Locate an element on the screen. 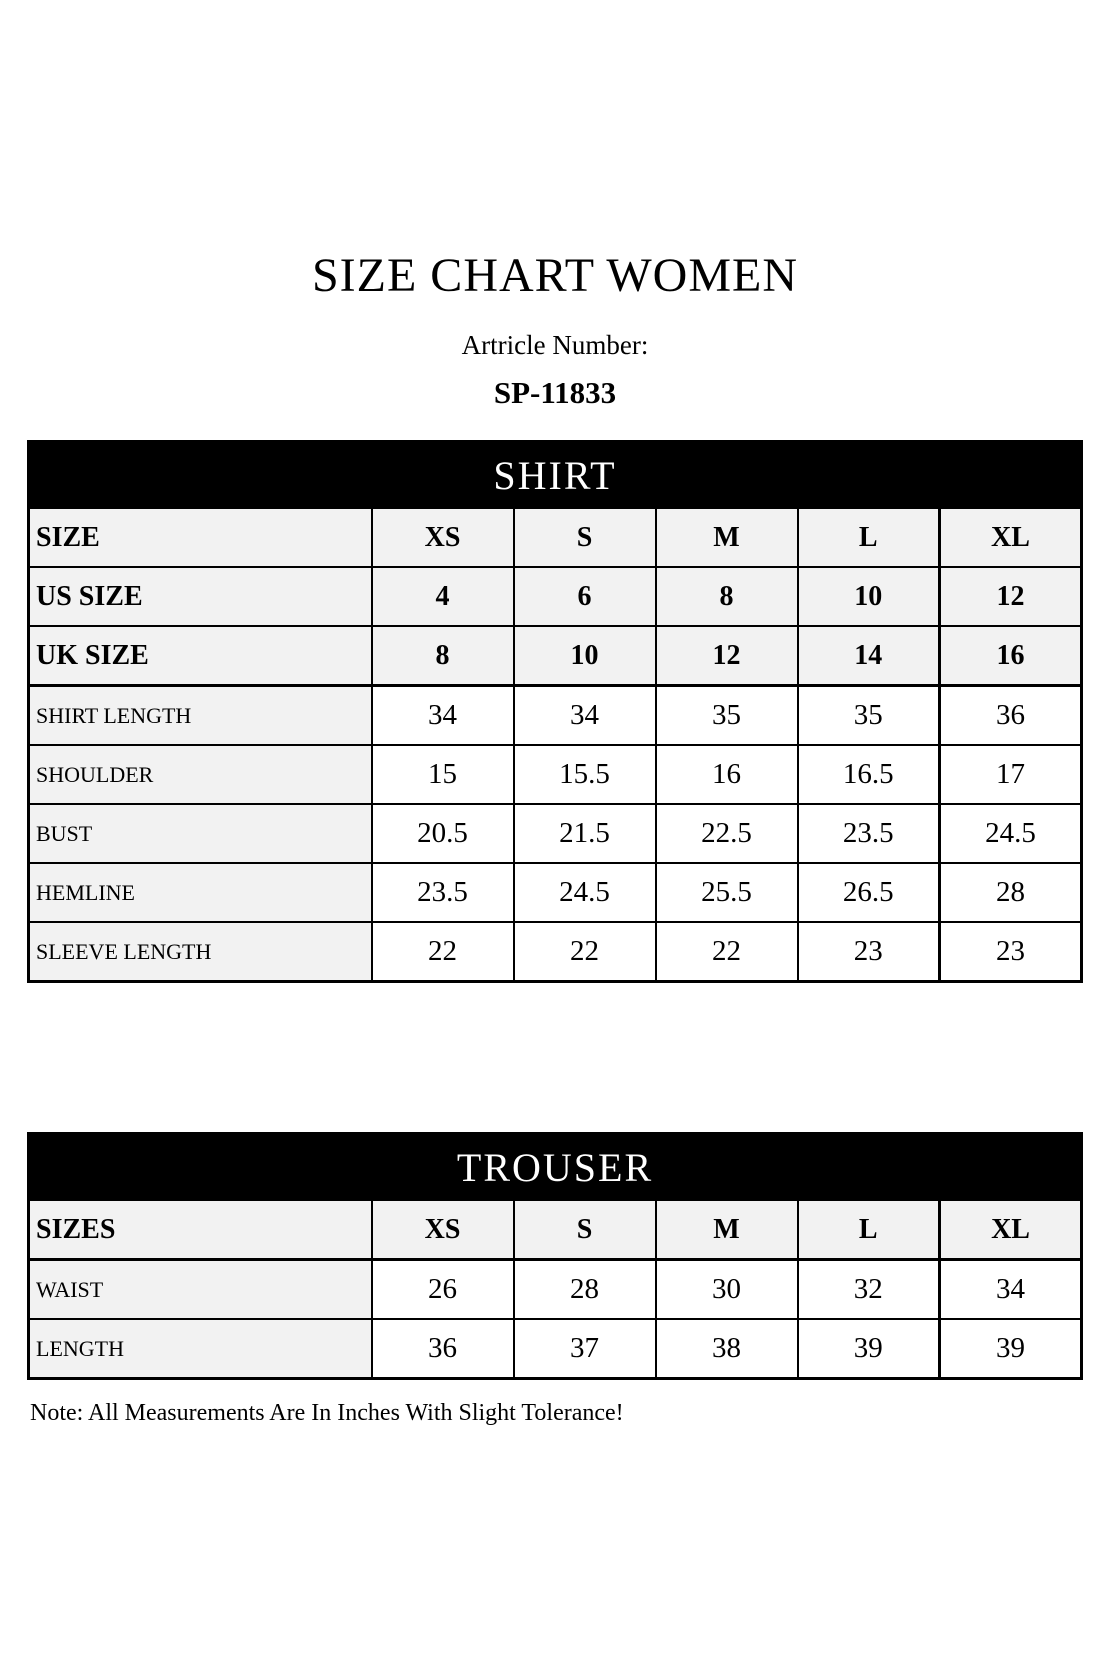 The image size is (1110, 1665). row-label: US SIZE is located at coordinates (200, 596).